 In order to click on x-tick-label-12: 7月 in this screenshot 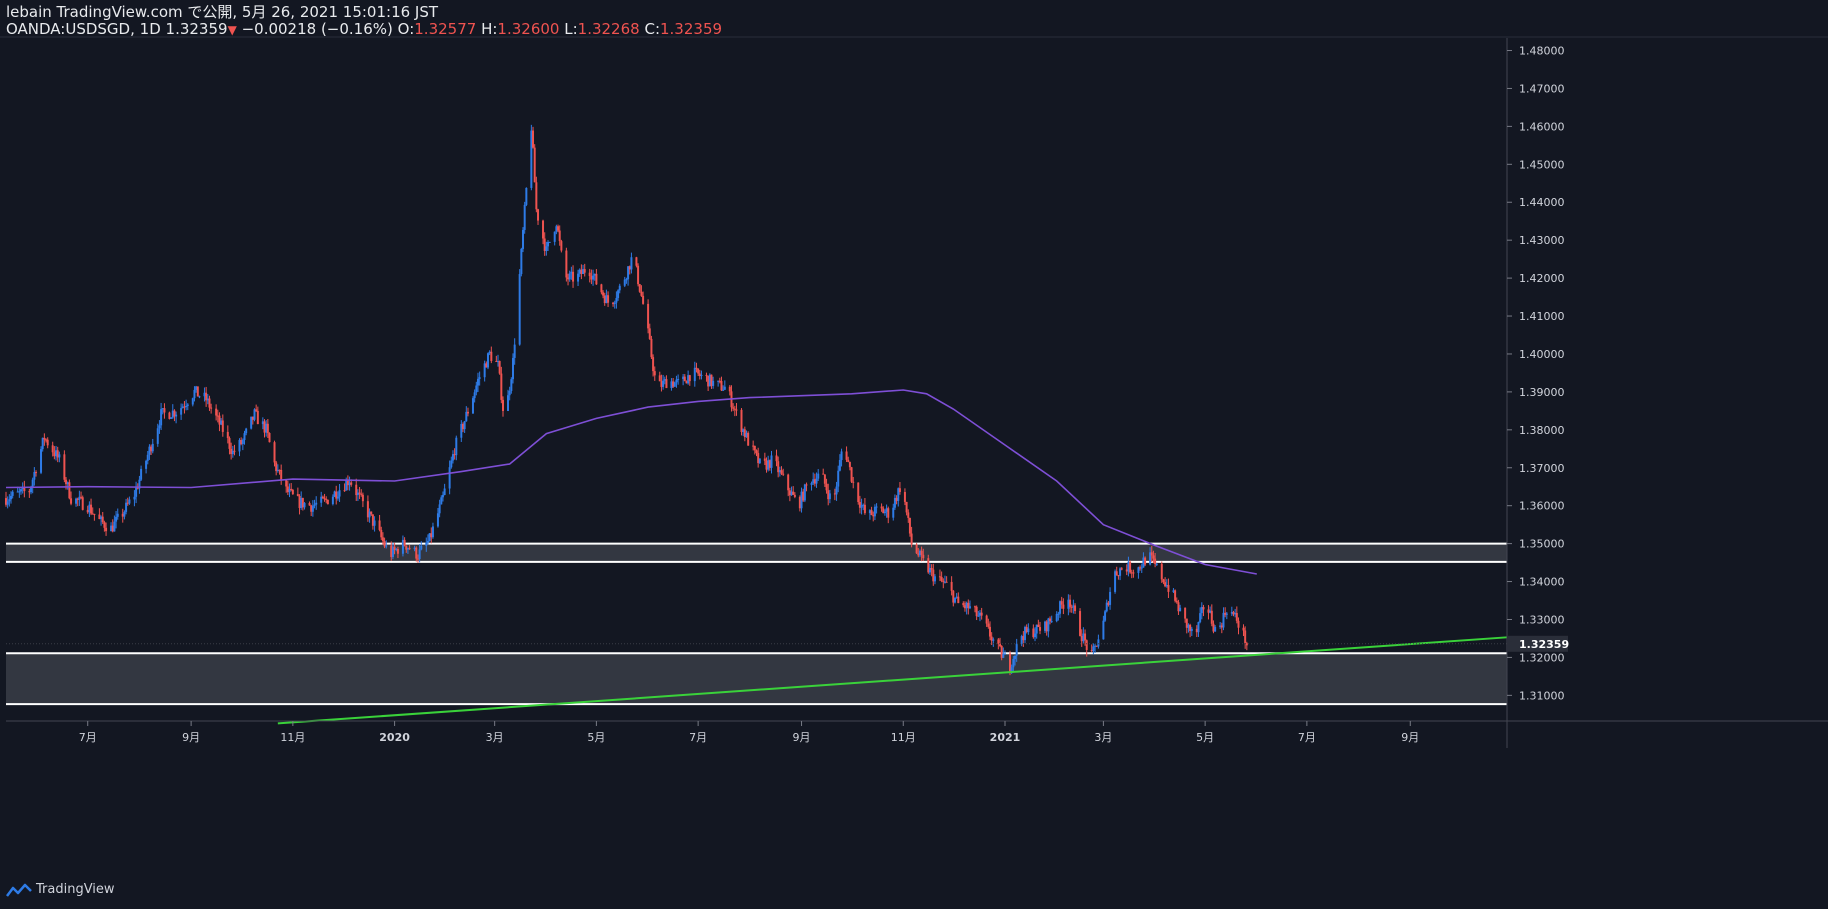, I will do `click(1307, 737)`.